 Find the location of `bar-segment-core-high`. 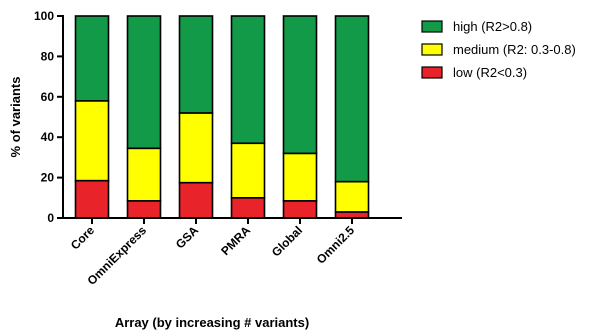

bar-segment-core-high is located at coordinates (92, 58).